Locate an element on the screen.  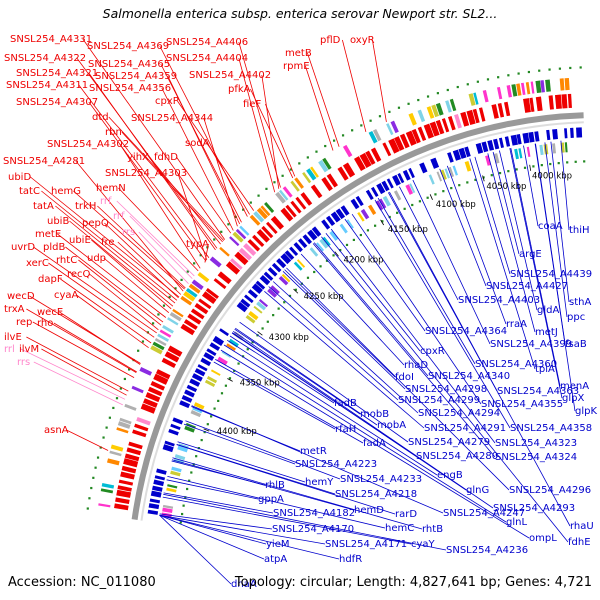
gene-label: asnA is located at coordinates (56, 430).